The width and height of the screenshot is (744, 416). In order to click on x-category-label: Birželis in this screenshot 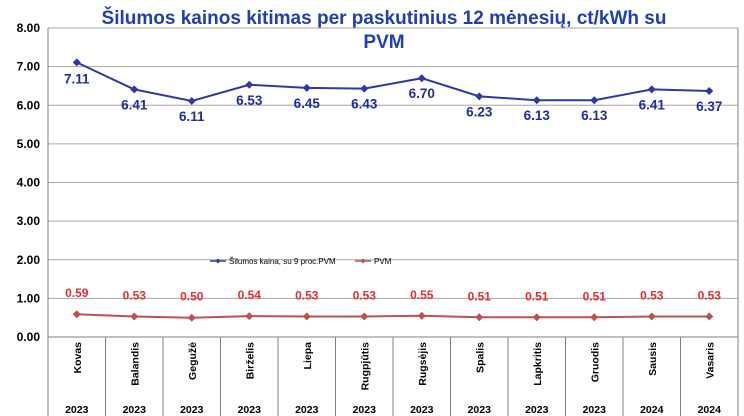, I will do `click(250, 361)`.